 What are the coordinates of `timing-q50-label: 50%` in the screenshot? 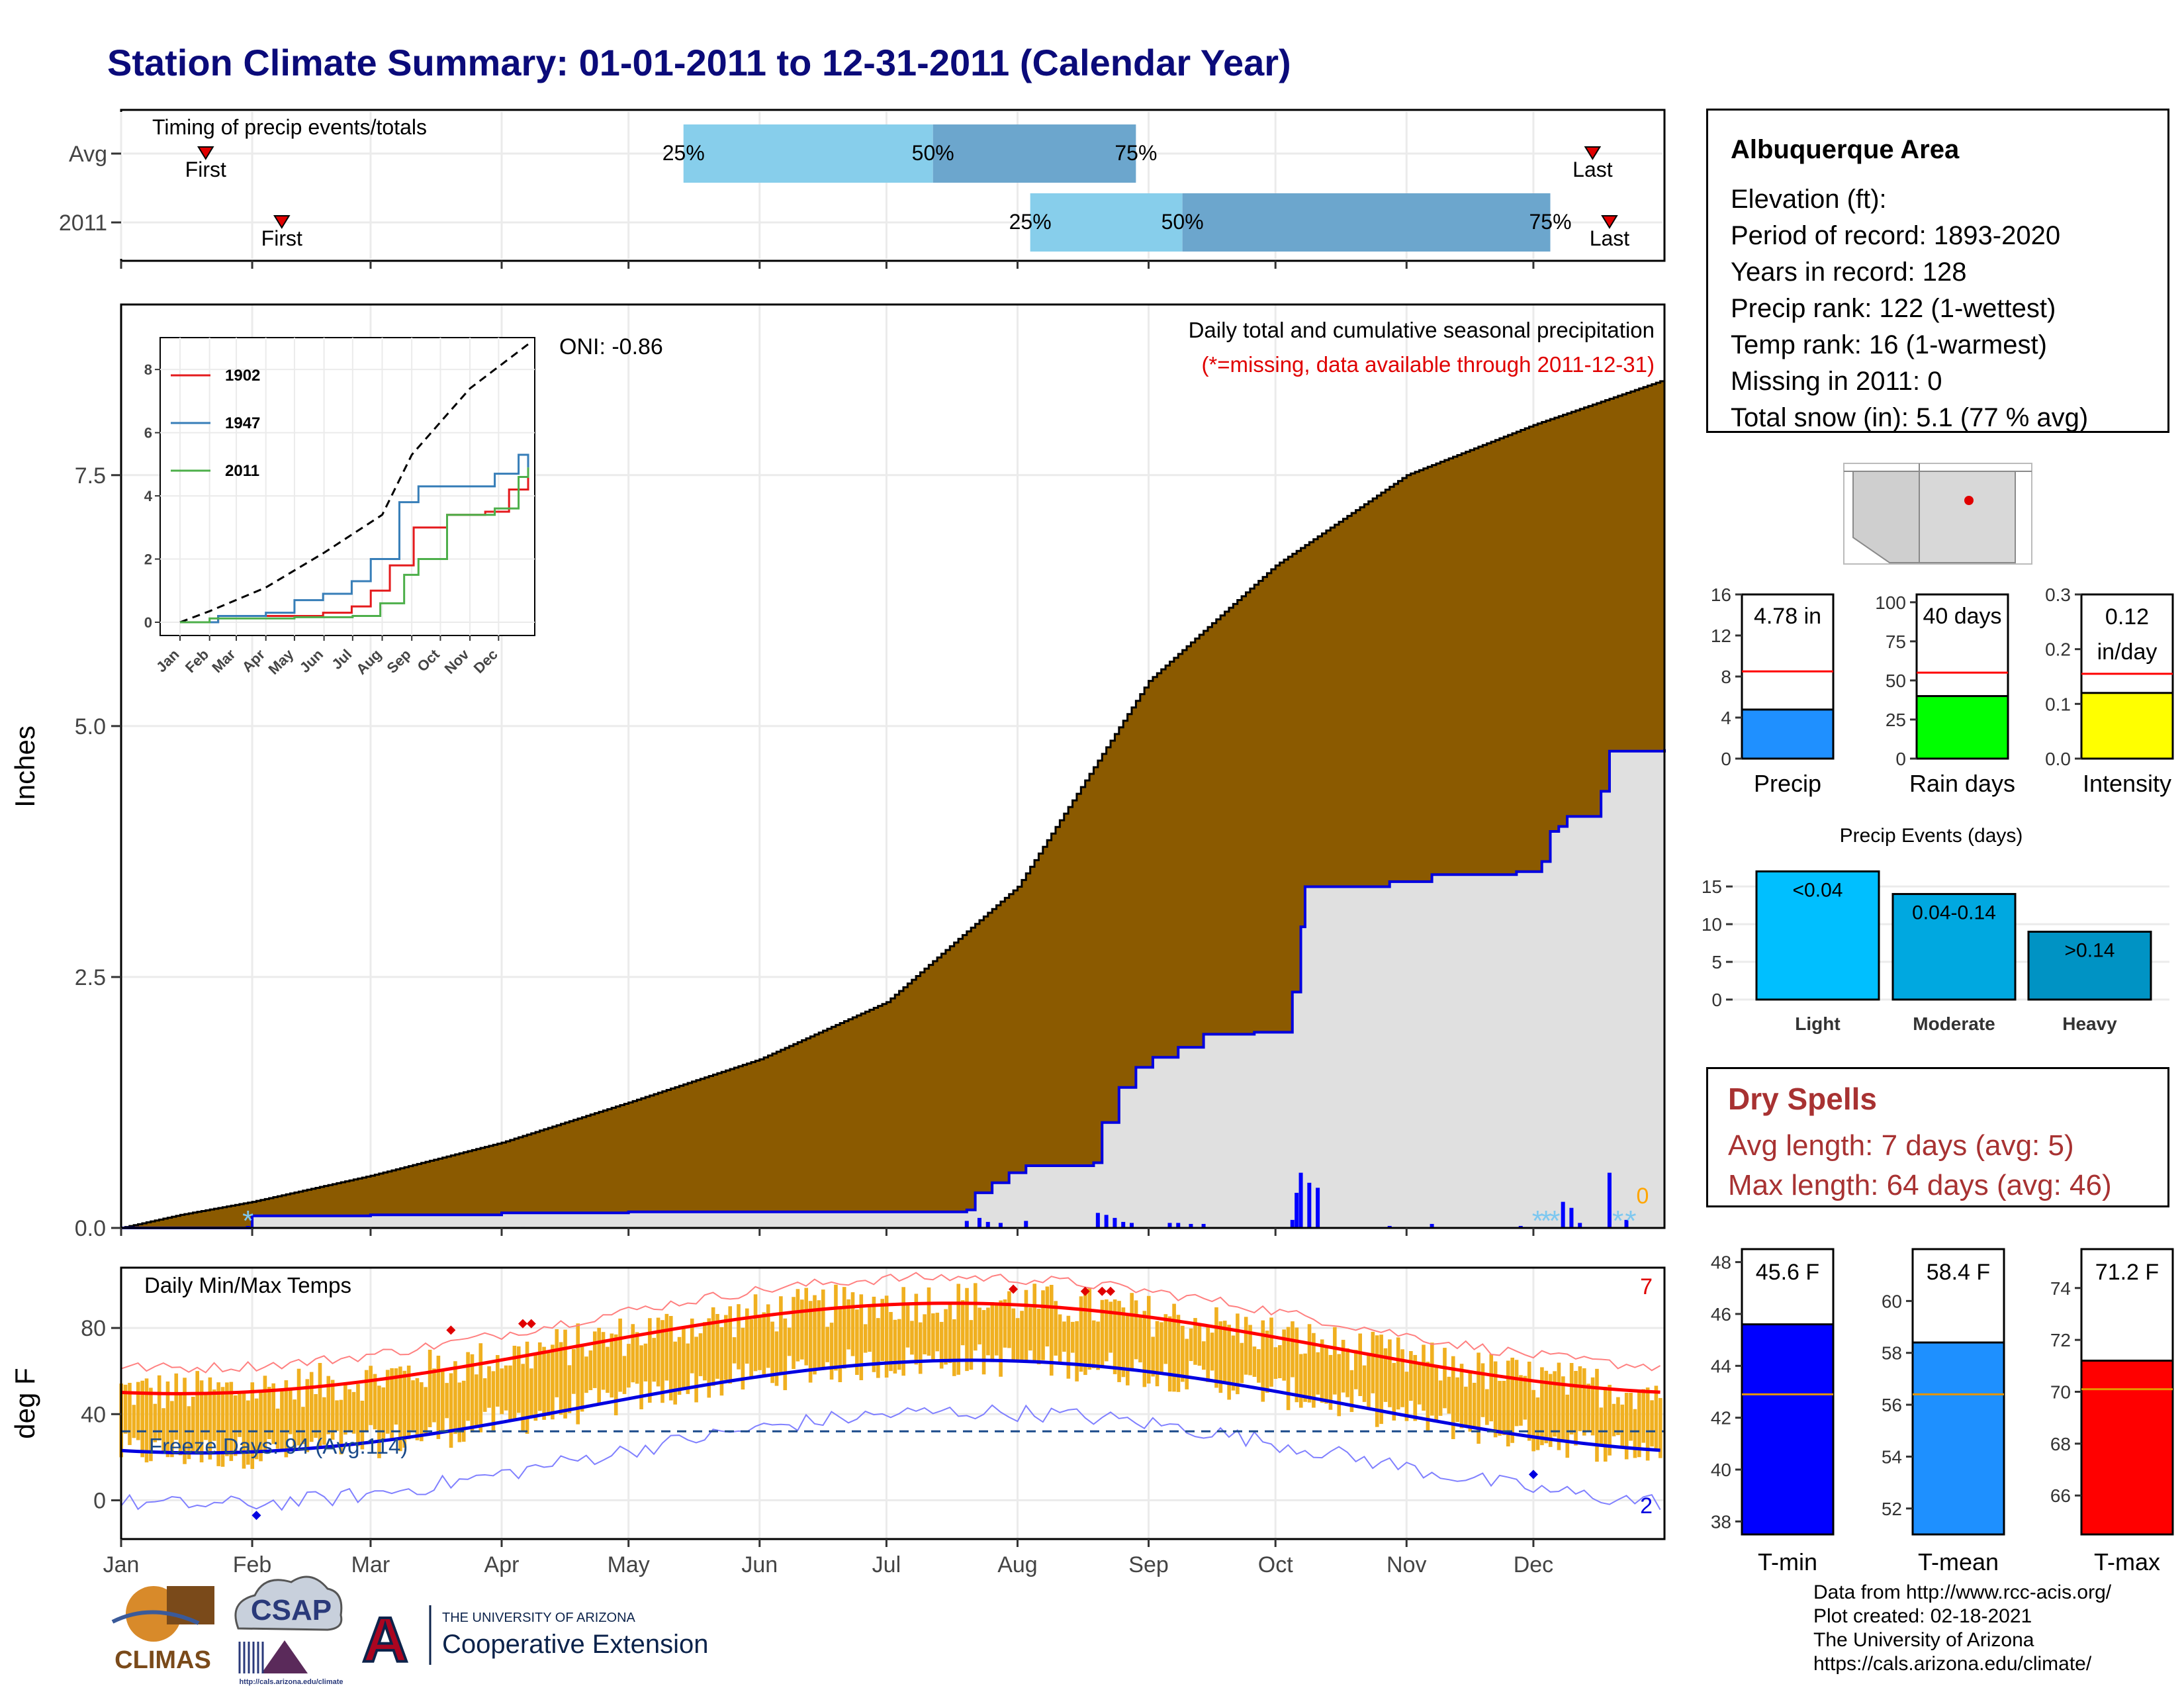 It's located at (933, 153).